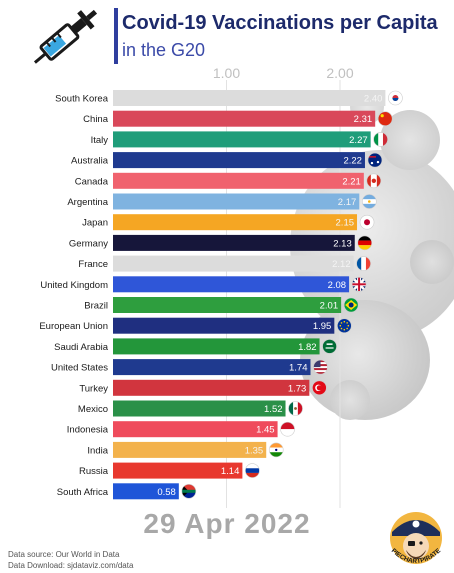 Image resolution: width=454 pixels, height=573 pixels. What do you see at coordinates (375, 160) in the screenshot?
I see `flag-australia-icon` at bounding box center [375, 160].